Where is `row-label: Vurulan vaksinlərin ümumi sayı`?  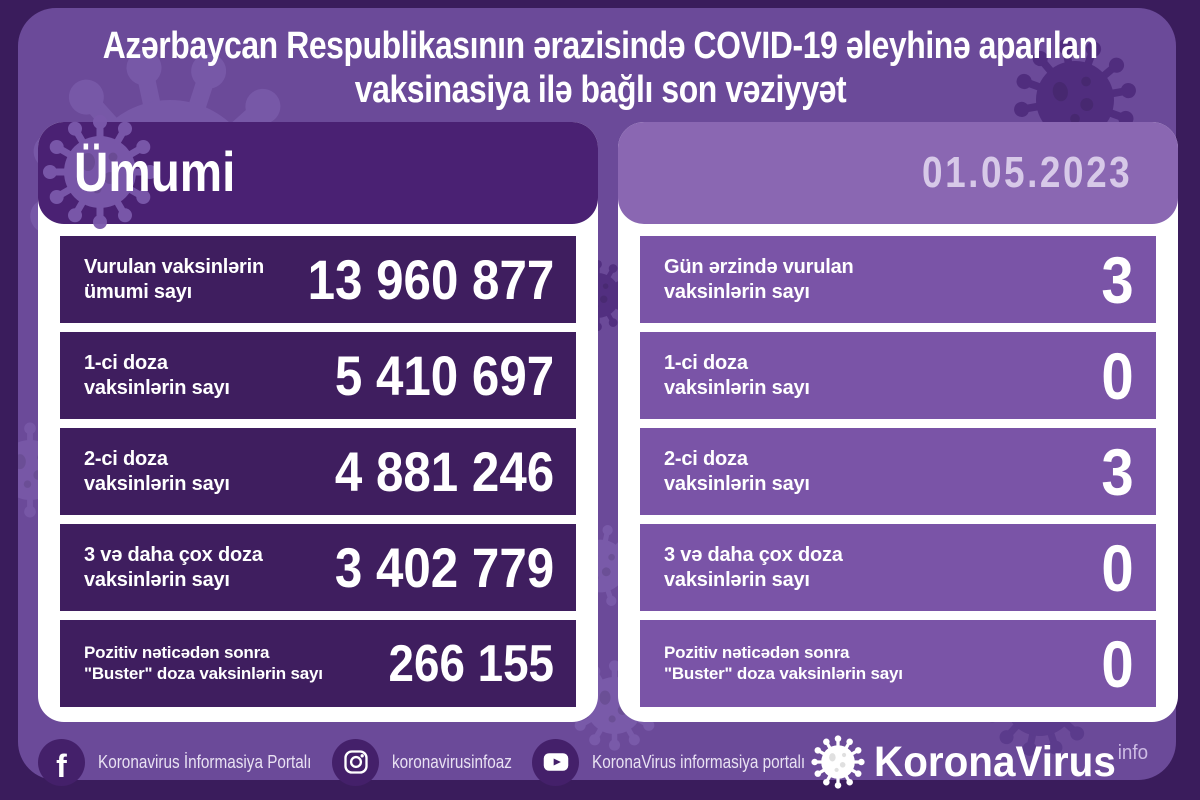
row-label: Vurulan vaksinlərin ümumi sayı is located at coordinates (174, 279).